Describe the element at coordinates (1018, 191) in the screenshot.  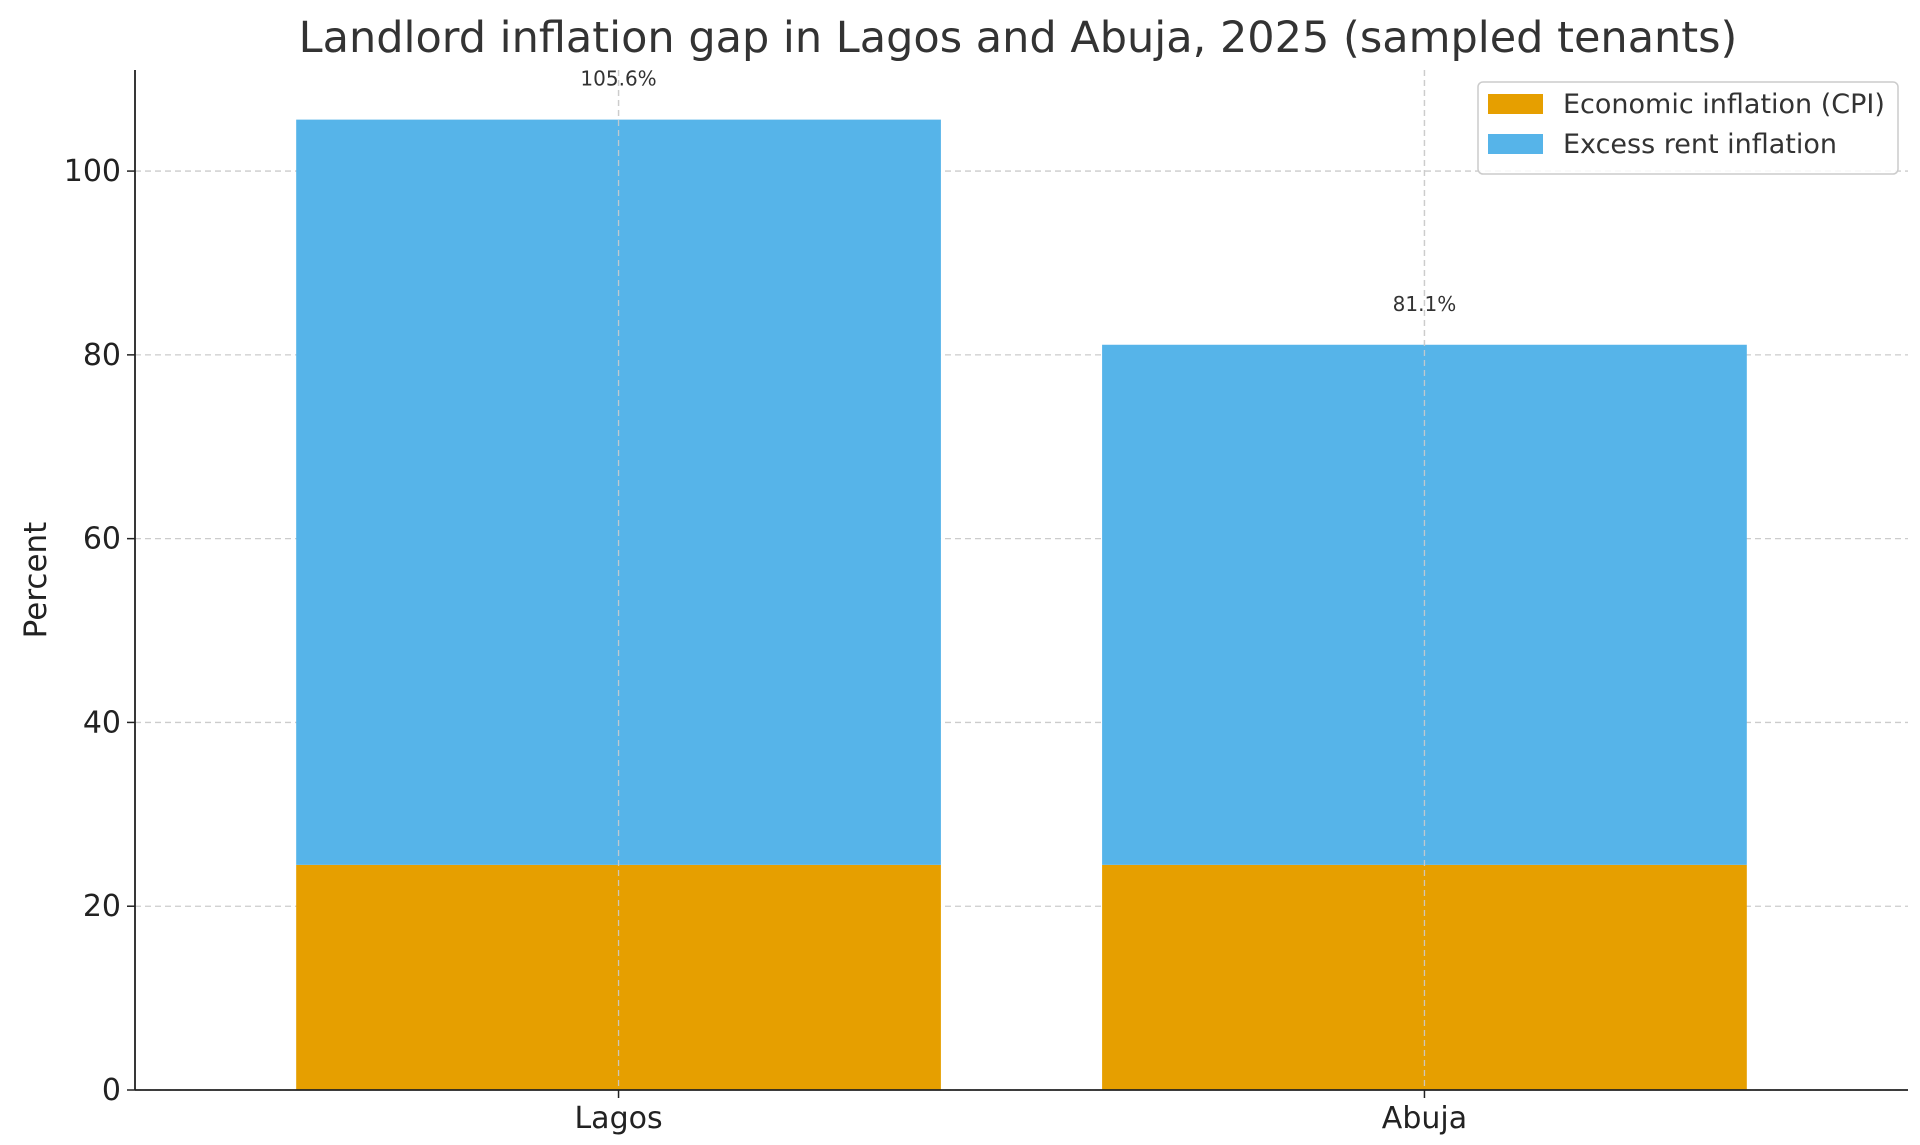
I see `data-labels: 105.6% 81.1%` at that location.